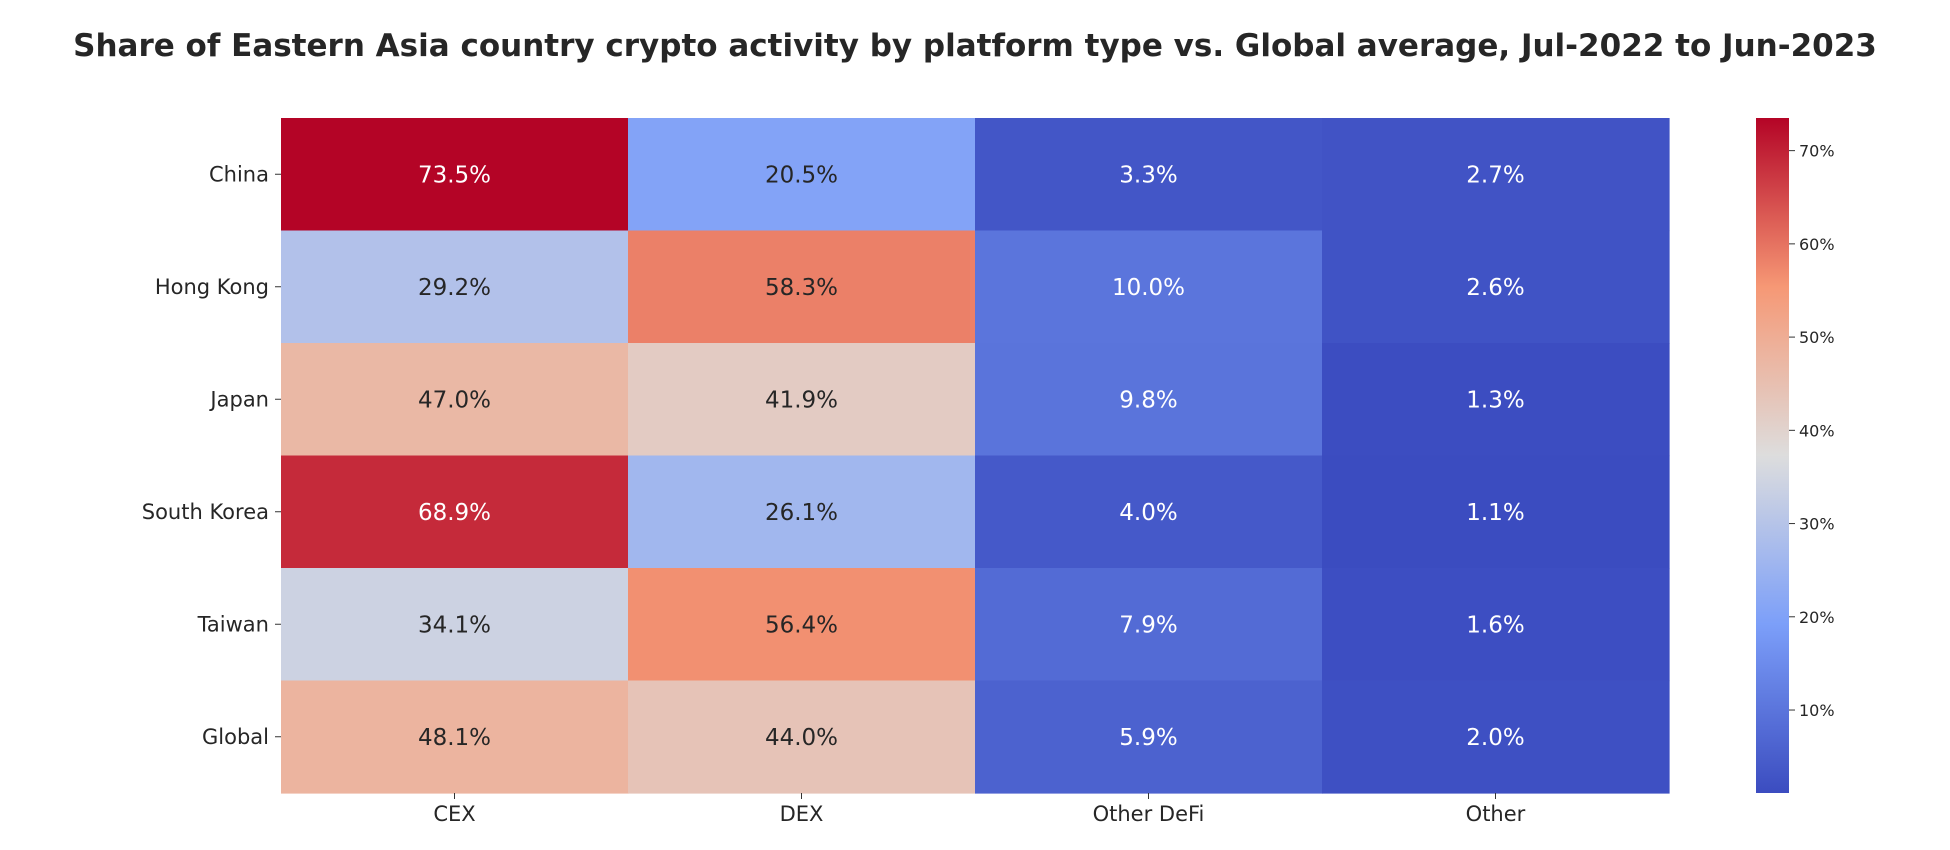  I want to click on cell-value-label: 1.6%, so click(1495, 625).